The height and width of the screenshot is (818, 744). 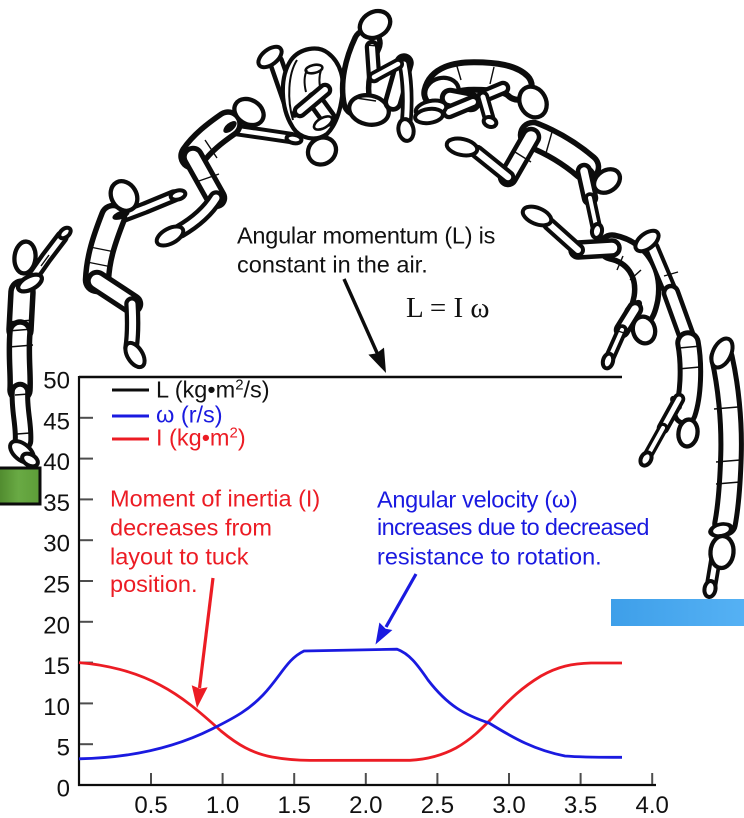 What do you see at coordinates (294, 805) in the screenshot?
I see `svg-text: 1.5` at bounding box center [294, 805].